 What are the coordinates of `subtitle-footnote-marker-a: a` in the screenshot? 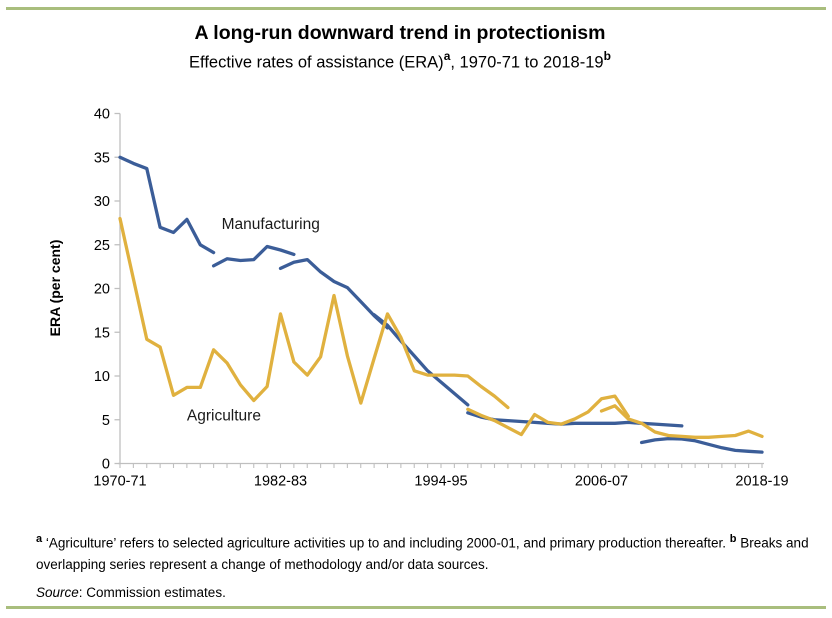 It's located at (447, 56).